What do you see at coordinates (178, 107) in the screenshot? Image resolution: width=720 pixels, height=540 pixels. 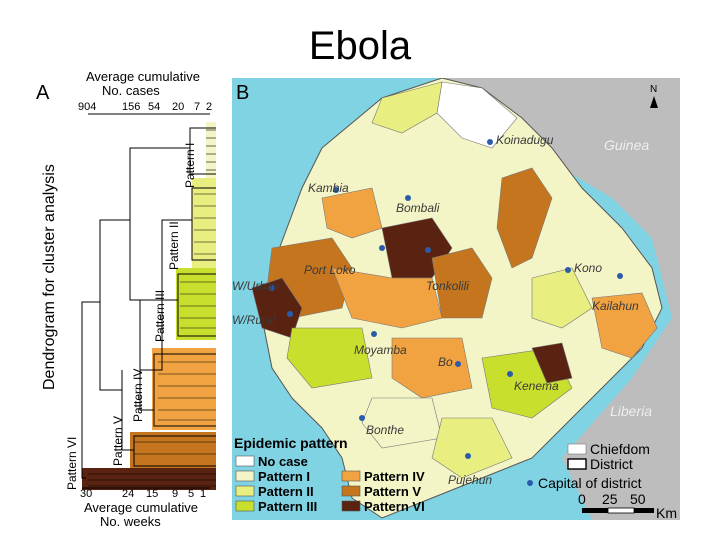 I see `top-tick-label: 20` at bounding box center [178, 107].